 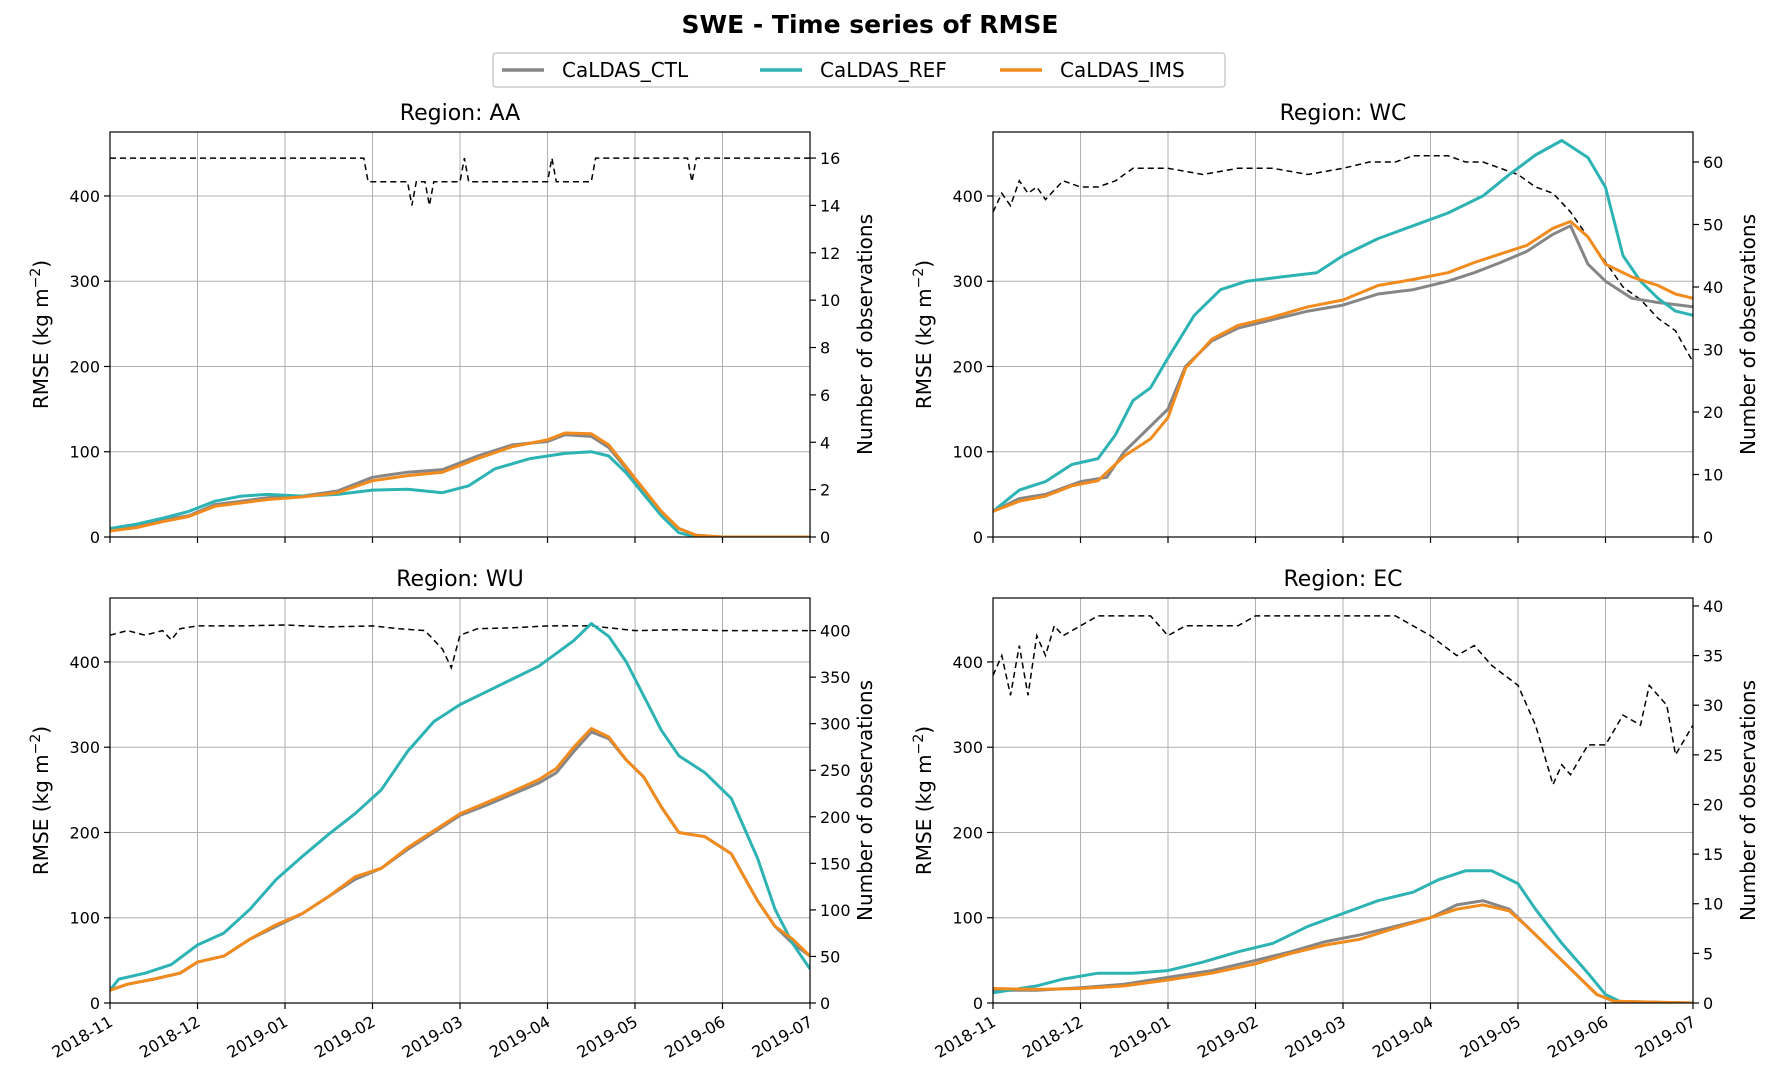 What do you see at coordinates (1713, 755) in the screenshot?
I see `y2-tick-label: 25` at bounding box center [1713, 755].